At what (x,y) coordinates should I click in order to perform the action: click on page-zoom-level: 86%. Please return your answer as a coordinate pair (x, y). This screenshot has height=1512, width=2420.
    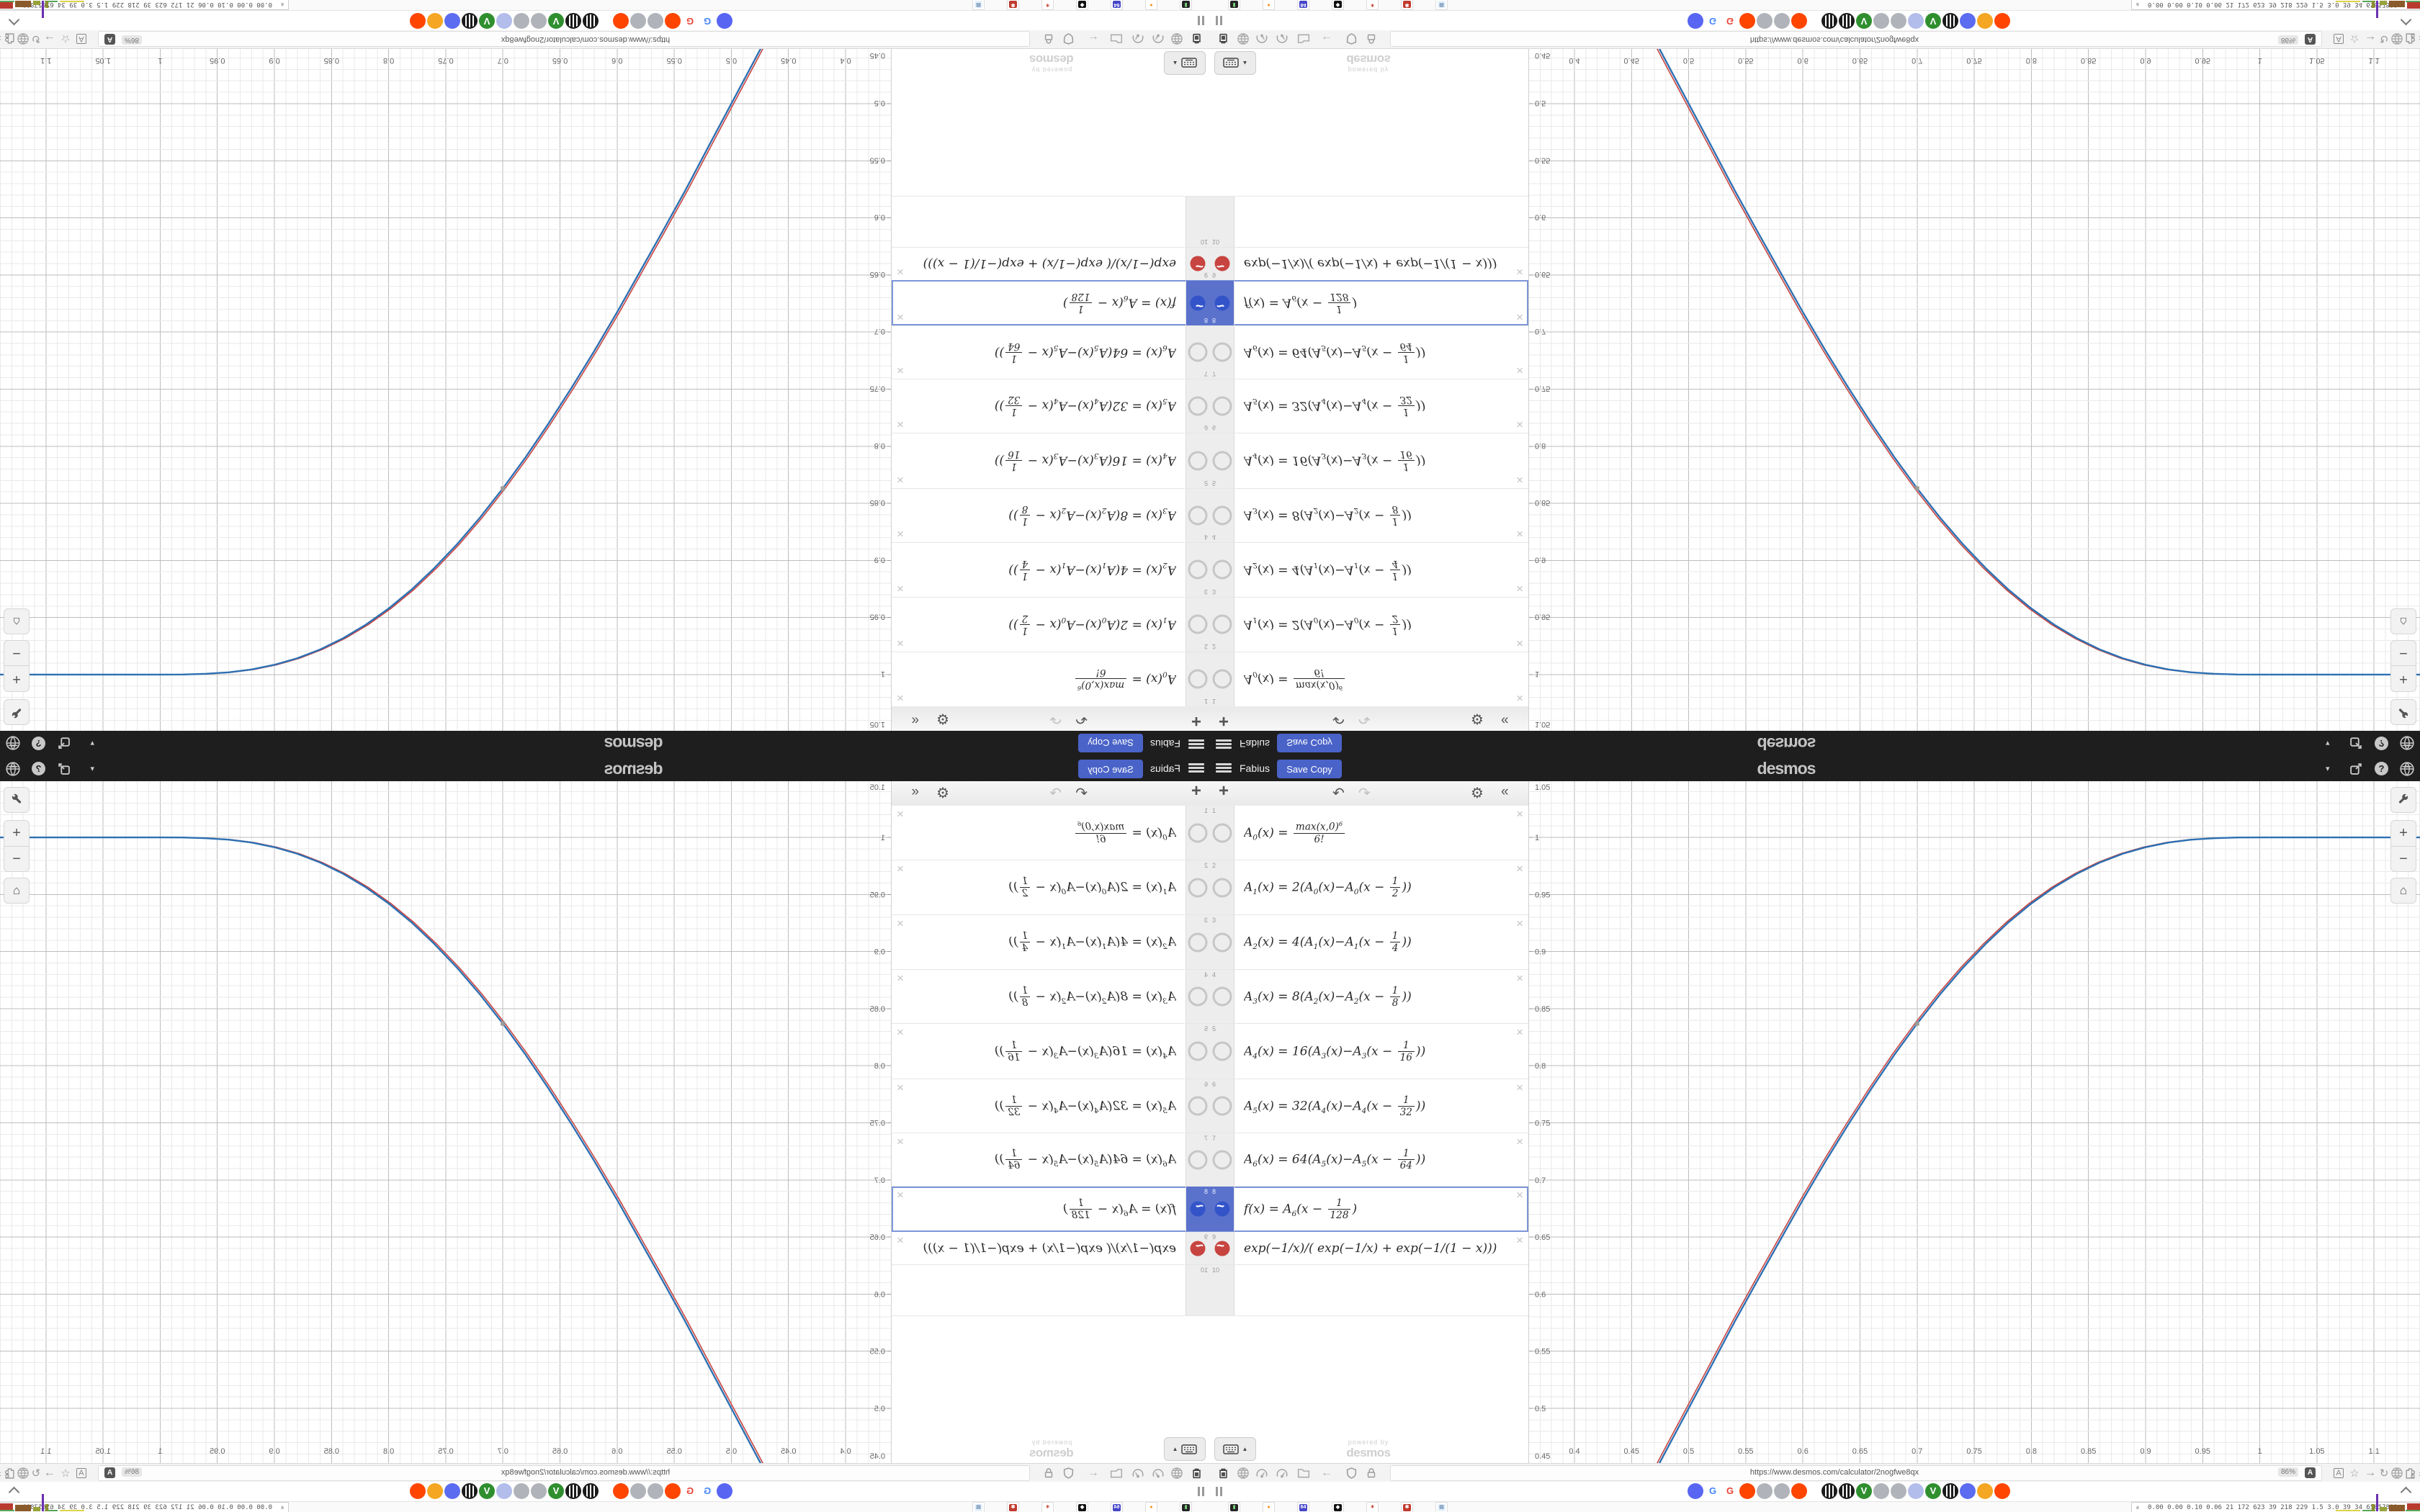
    Looking at the image, I should click on (132, 1472).